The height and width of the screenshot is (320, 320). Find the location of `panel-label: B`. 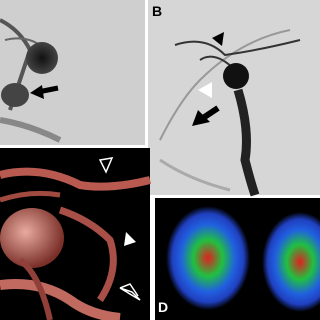

panel-label: B is located at coordinates (157, 11).